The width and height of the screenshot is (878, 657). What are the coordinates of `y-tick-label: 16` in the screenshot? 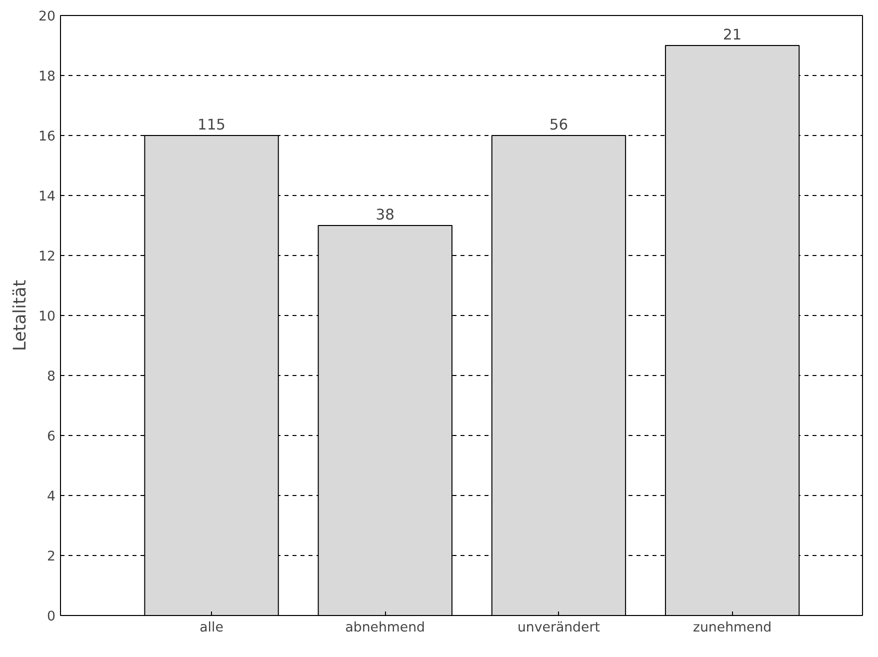 It's located at (47, 137).